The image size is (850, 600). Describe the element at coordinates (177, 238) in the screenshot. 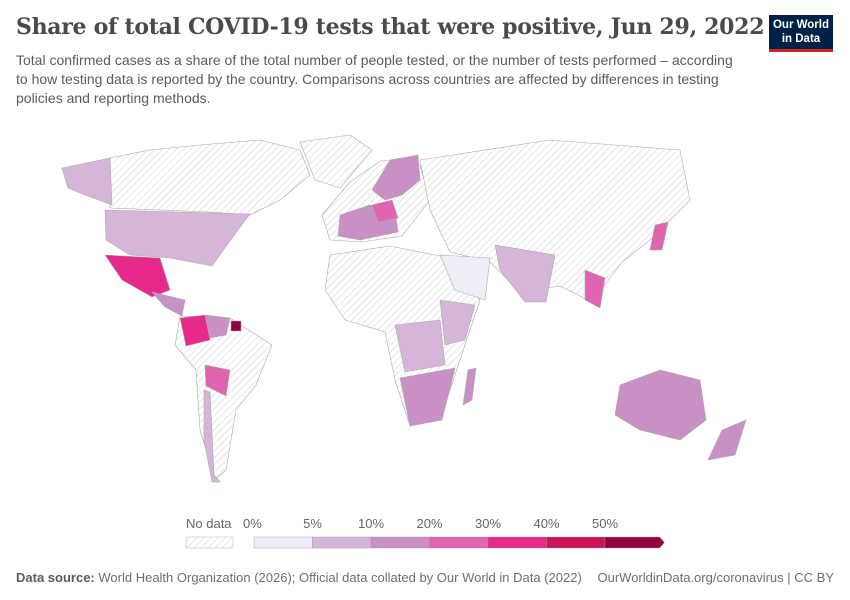

I see `region-usa` at that location.